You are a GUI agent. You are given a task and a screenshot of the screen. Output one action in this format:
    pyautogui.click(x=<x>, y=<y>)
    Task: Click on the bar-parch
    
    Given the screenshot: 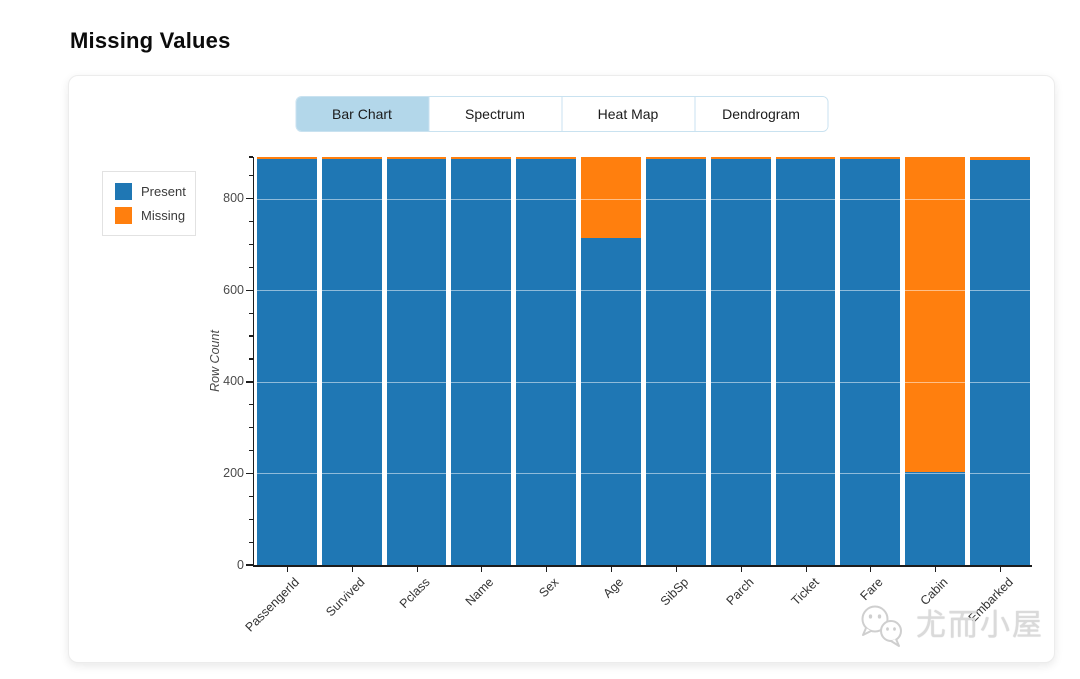 What is the action you would take?
    pyautogui.click(x=740, y=361)
    